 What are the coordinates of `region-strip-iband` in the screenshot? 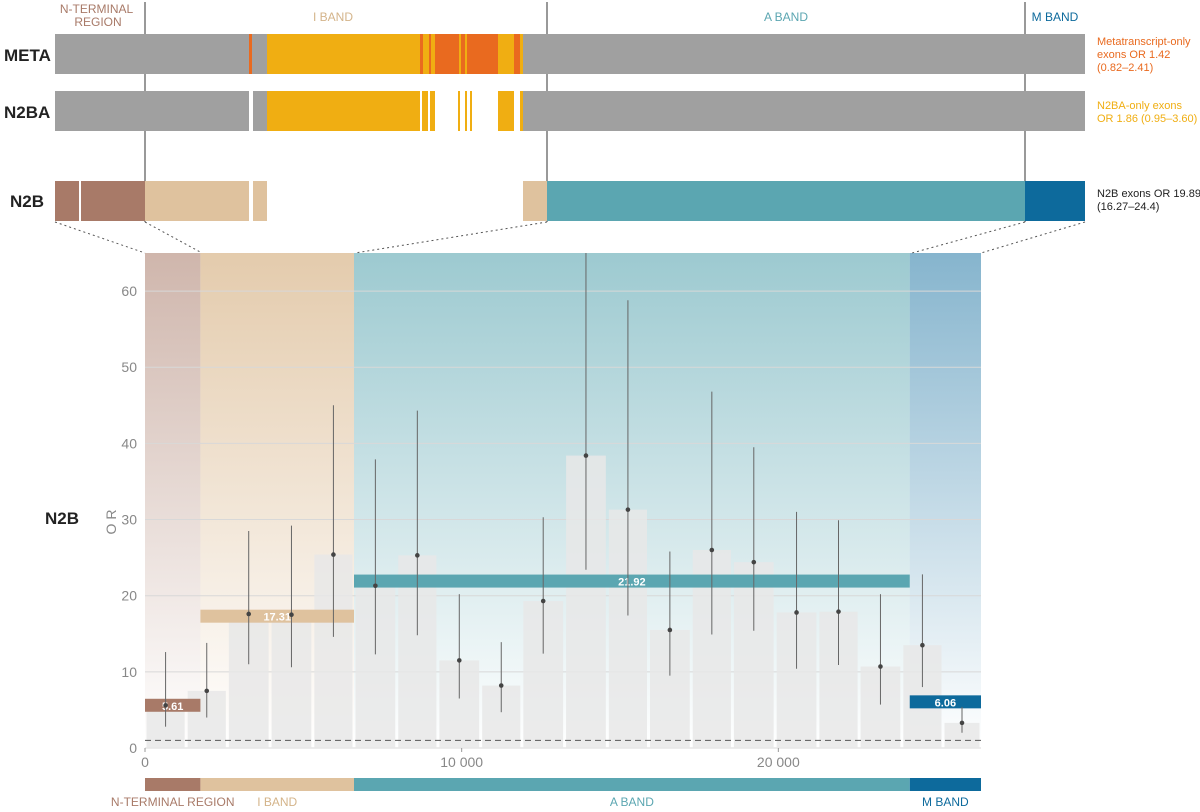 It's located at (277, 784).